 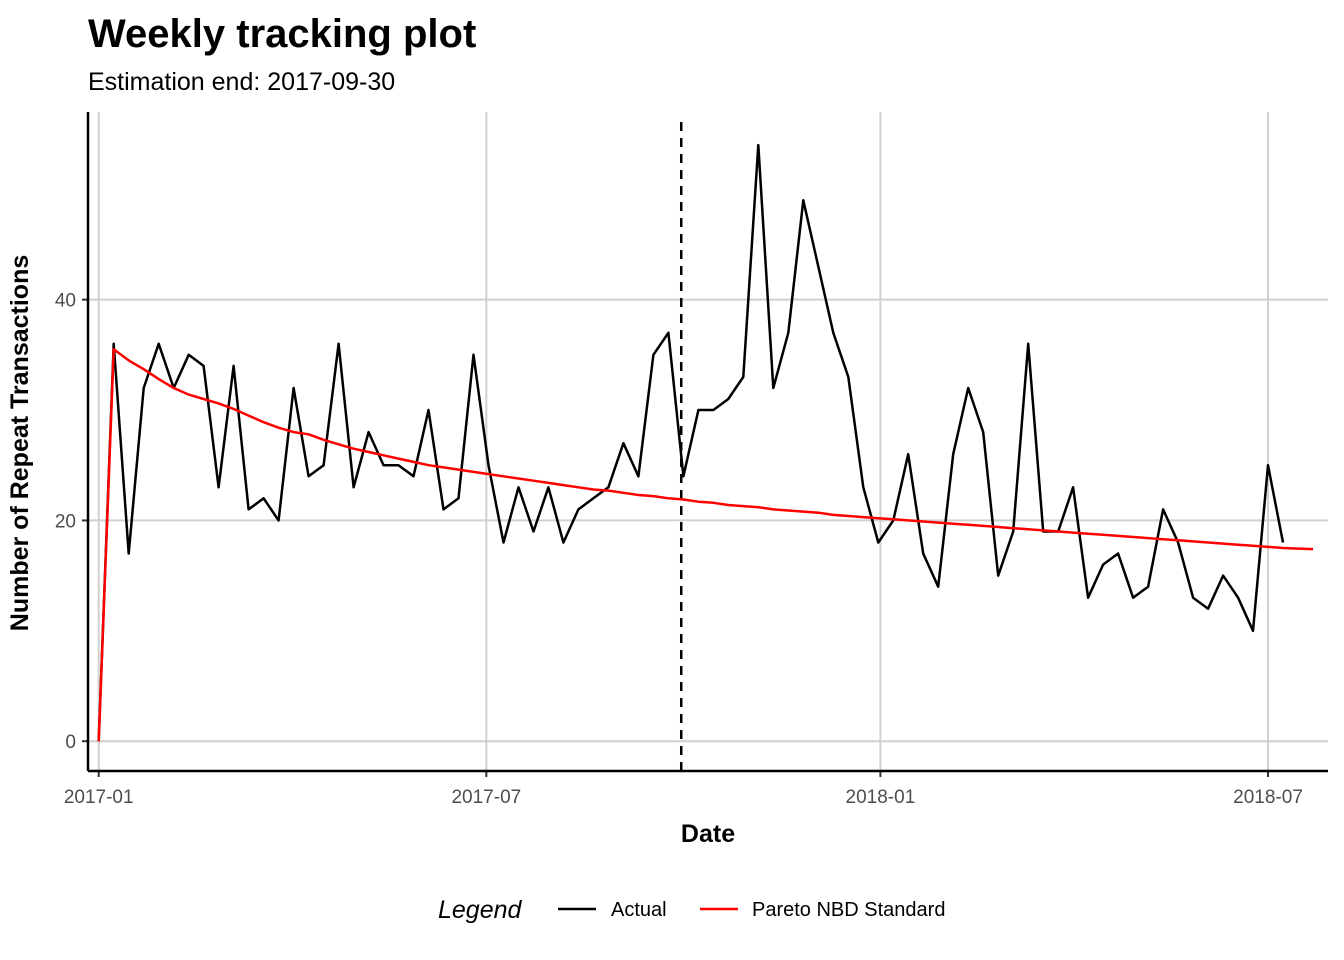 What do you see at coordinates (708, 834) in the screenshot?
I see `x-axis-title: Date` at bounding box center [708, 834].